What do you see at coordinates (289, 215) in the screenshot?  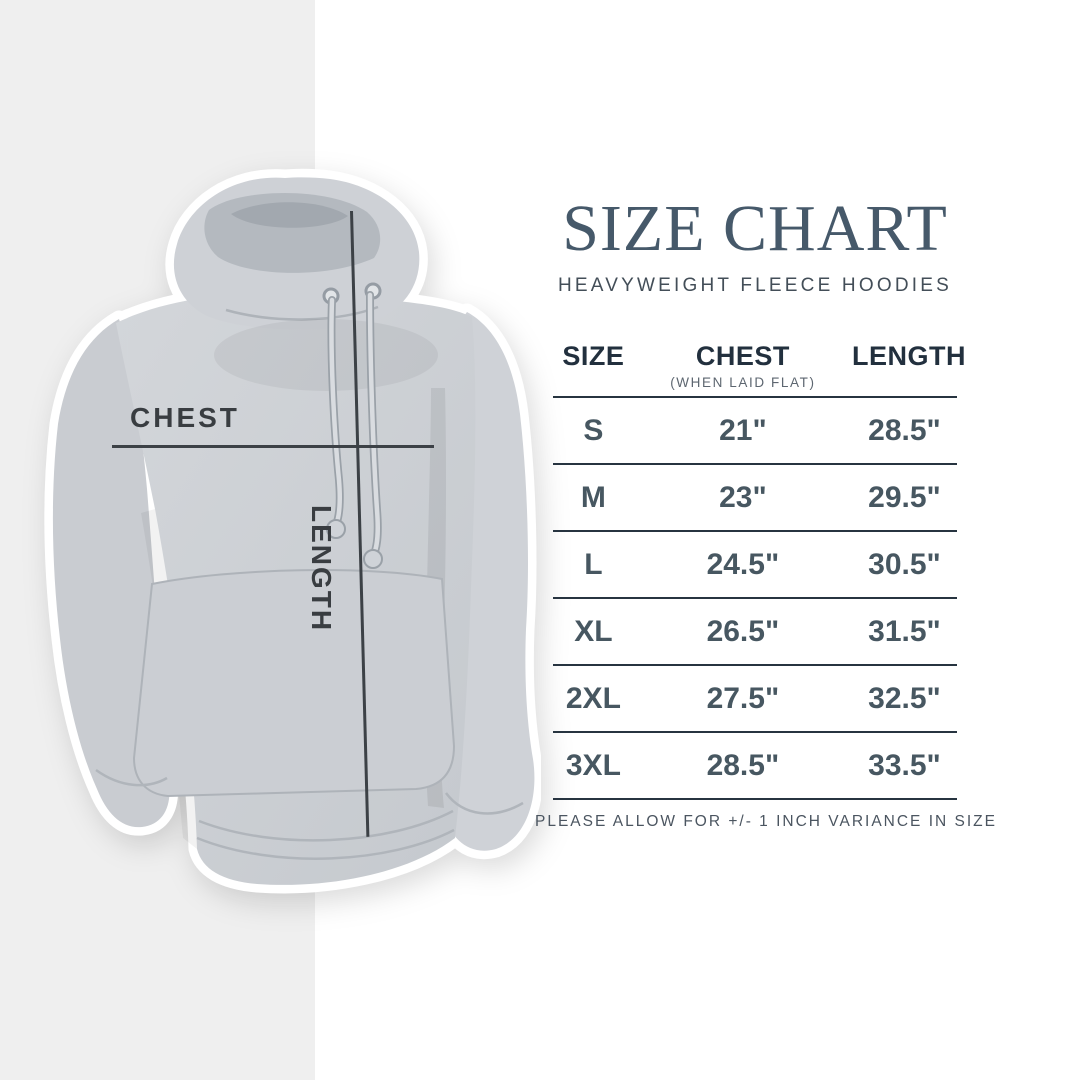 I see `hood-interior-shadow` at bounding box center [289, 215].